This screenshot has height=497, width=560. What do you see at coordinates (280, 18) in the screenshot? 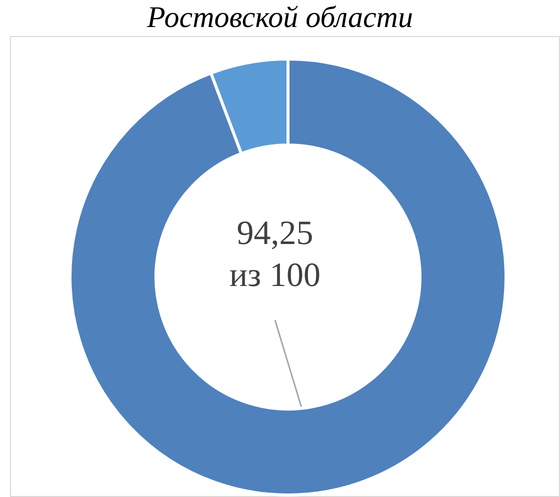
I see `chart-title: Ростовской области` at bounding box center [280, 18].